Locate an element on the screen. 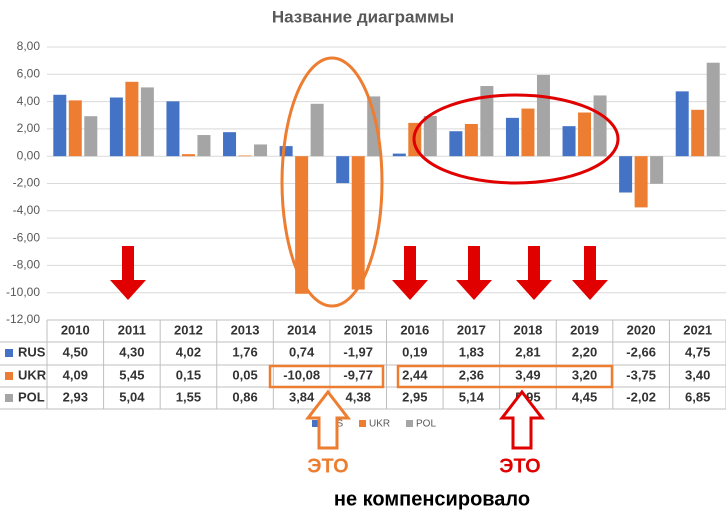  table-cell: 3,20 is located at coordinates (584, 374).